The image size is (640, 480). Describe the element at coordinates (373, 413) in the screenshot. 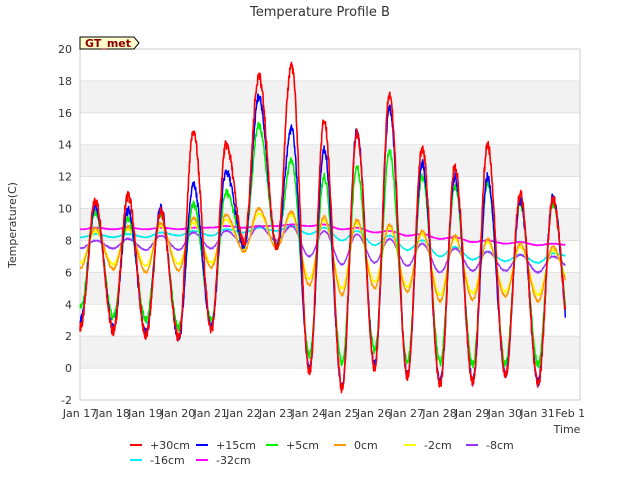

I see `x-tick-label: Jan 26` at that location.